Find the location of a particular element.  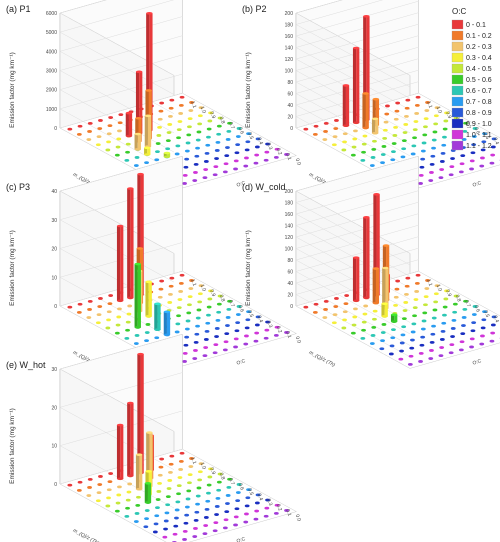

mz-axis-label: m_{Q}/z (Th) is located at coordinates (322, 359).